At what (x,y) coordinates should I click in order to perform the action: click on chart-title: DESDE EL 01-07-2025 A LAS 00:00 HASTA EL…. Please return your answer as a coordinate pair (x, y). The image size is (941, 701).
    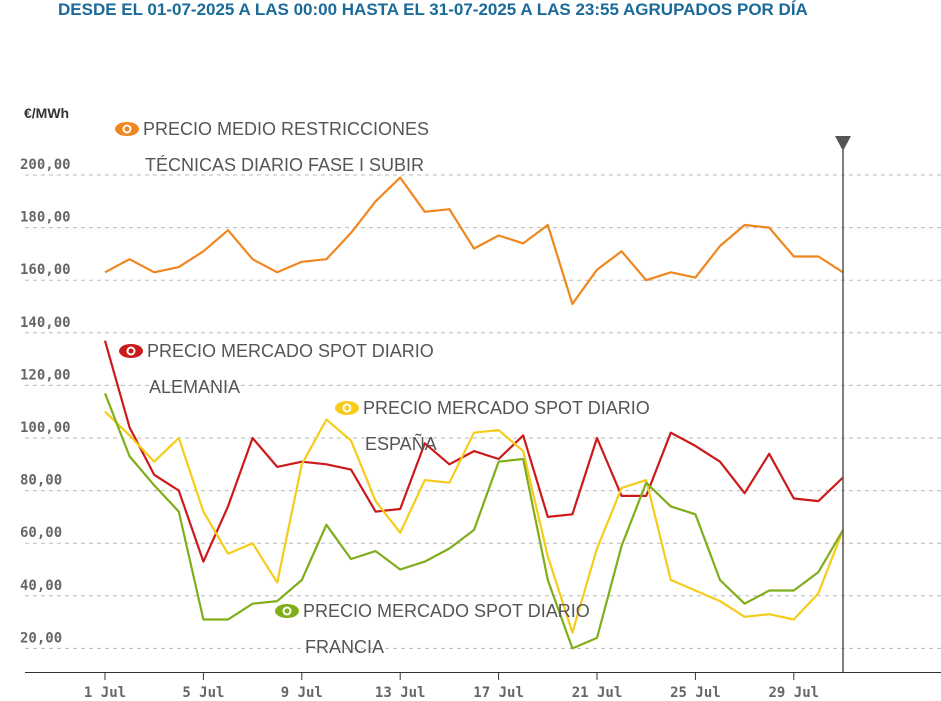
    Looking at the image, I should click on (433, 9).